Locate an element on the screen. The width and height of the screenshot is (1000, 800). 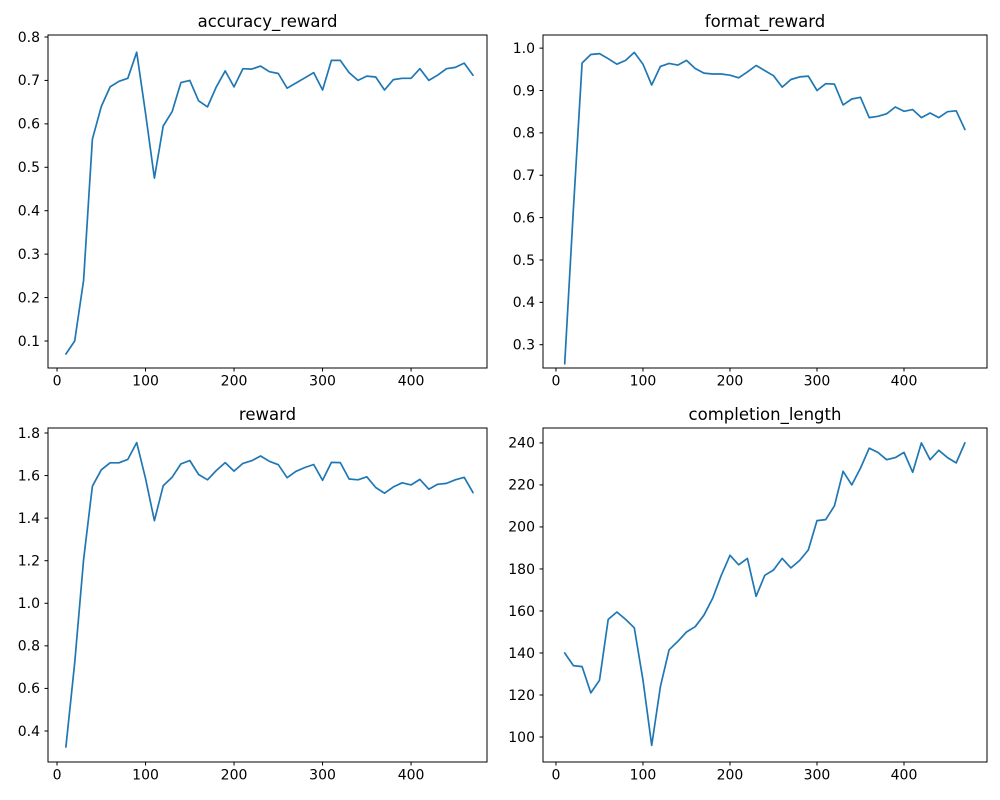
y-tick-label: 0.1 is located at coordinates (29, 342).